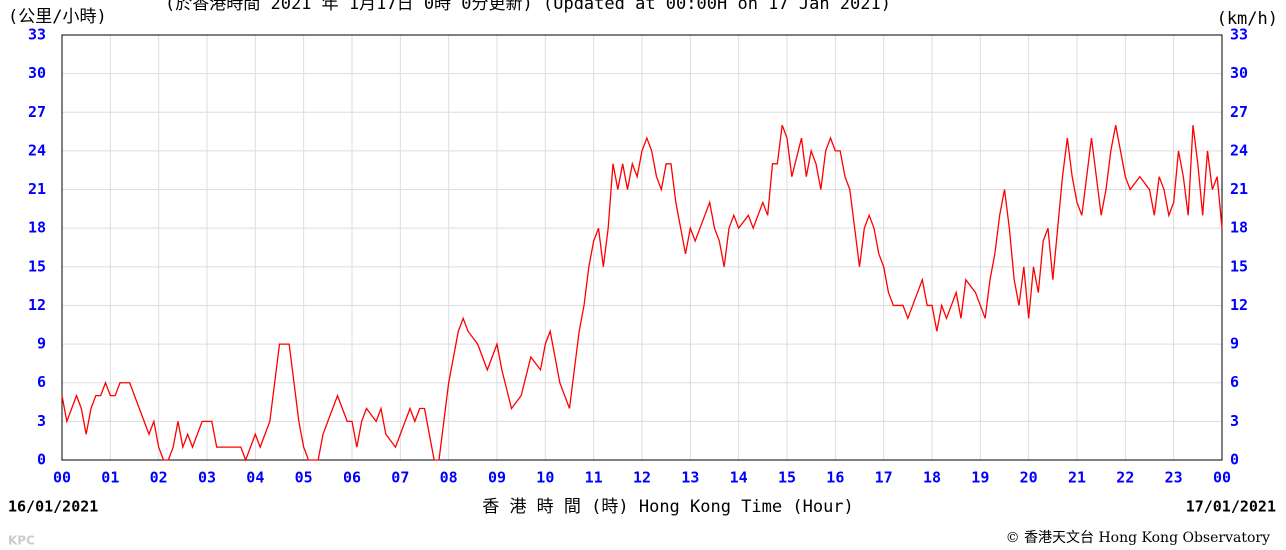  What do you see at coordinates (37, 266) in the screenshot?
I see `y-tick-label: 15` at bounding box center [37, 266].